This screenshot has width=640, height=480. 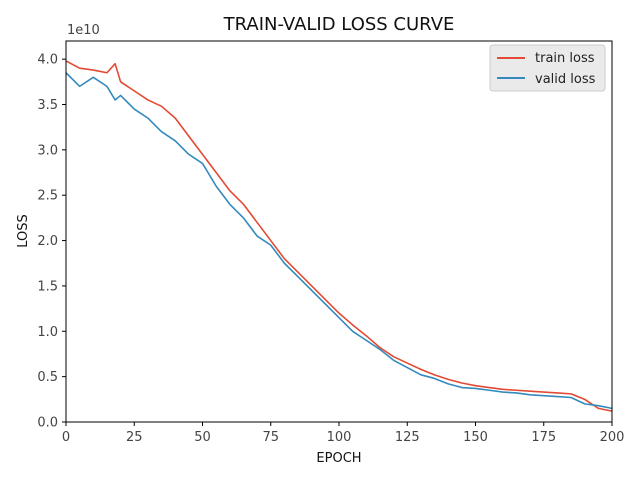 What do you see at coordinates (83, 30) in the screenshot?
I see `y-axis-multiplier: 1e10` at bounding box center [83, 30].